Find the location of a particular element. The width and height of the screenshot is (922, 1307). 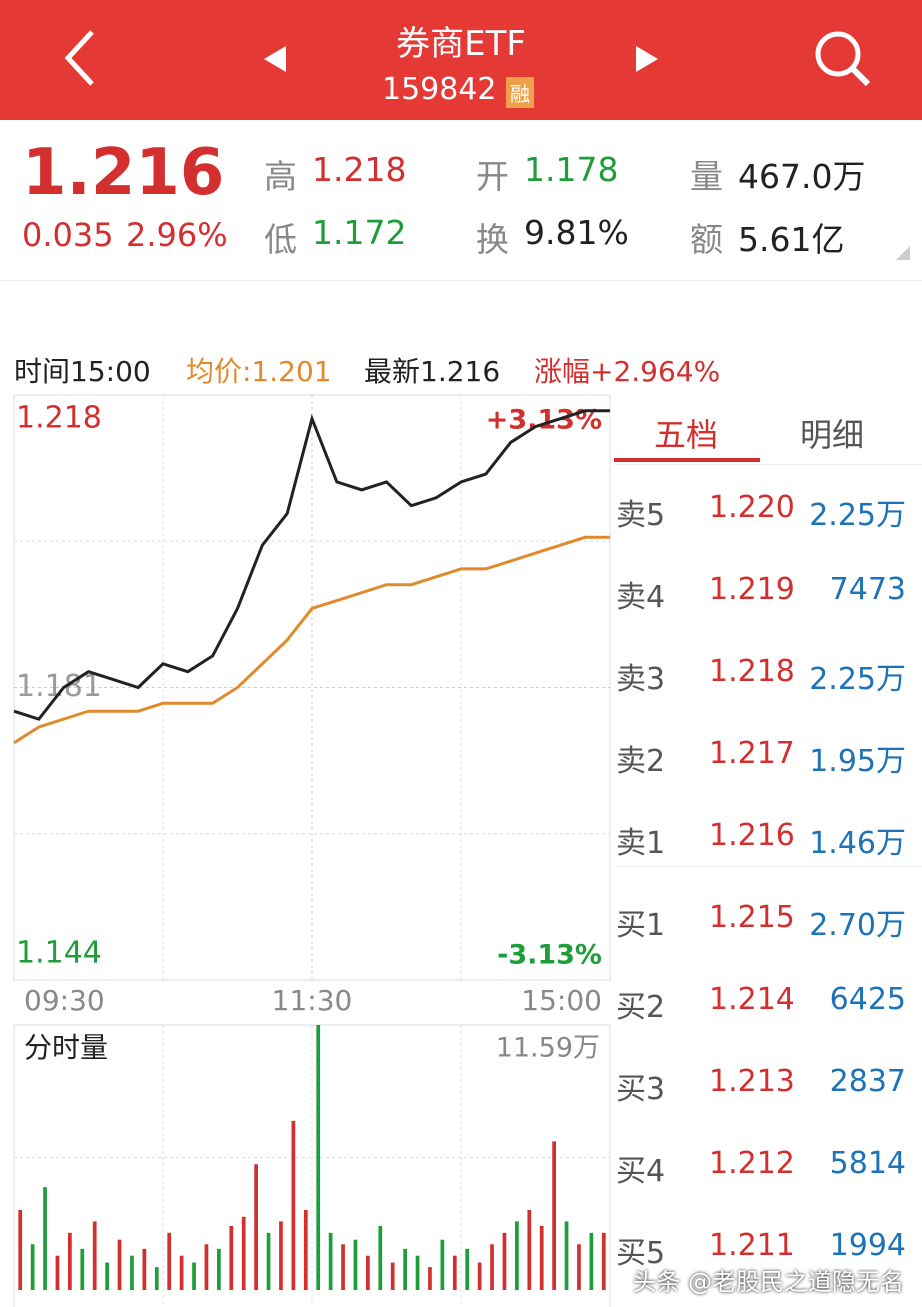

chart-title: 分时量 is located at coordinates (66, 1047).